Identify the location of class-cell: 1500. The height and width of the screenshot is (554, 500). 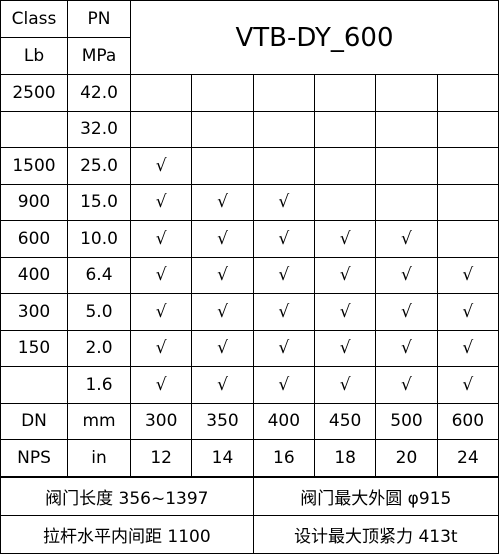
(34, 166).